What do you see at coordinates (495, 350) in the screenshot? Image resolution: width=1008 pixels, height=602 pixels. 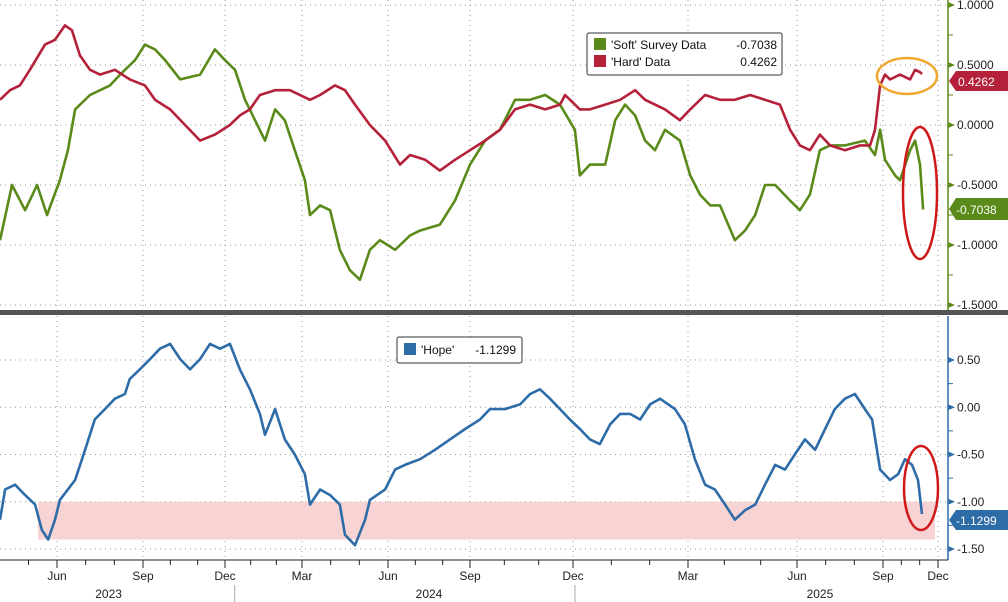 I see `legend-value-hope: -1.1299` at bounding box center [495, 350].